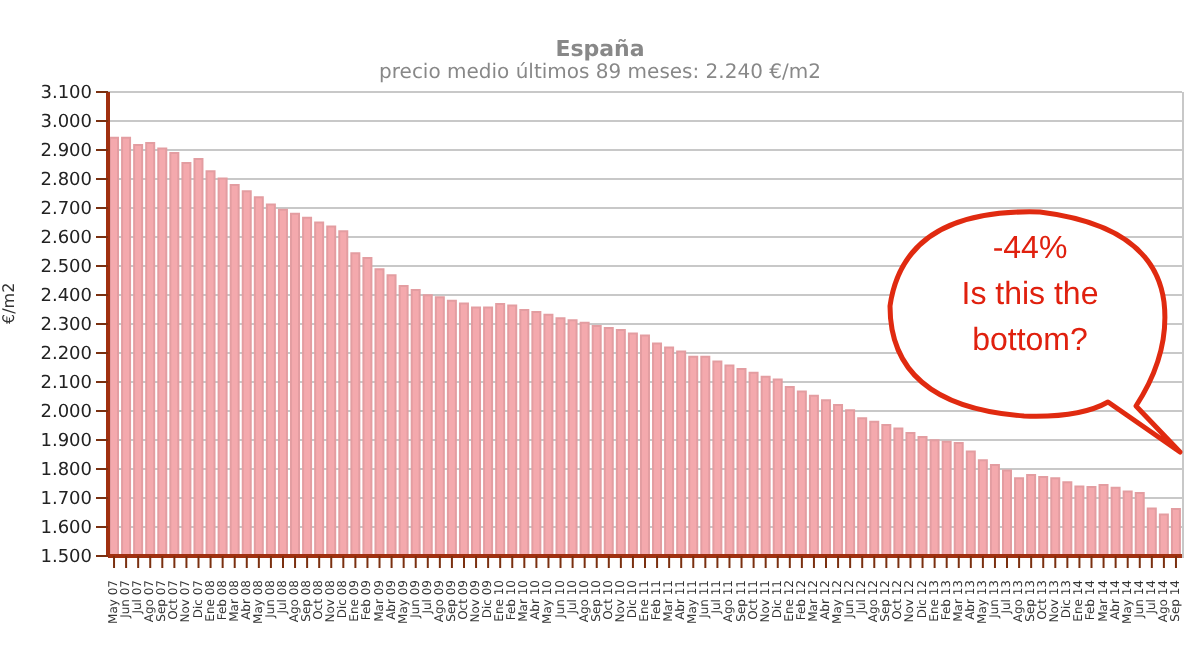 The image size is (1200, 648). Describe the element at coordinates (66, 471) in the screenshot. I see `y-tick-label: 1.800` at that location.